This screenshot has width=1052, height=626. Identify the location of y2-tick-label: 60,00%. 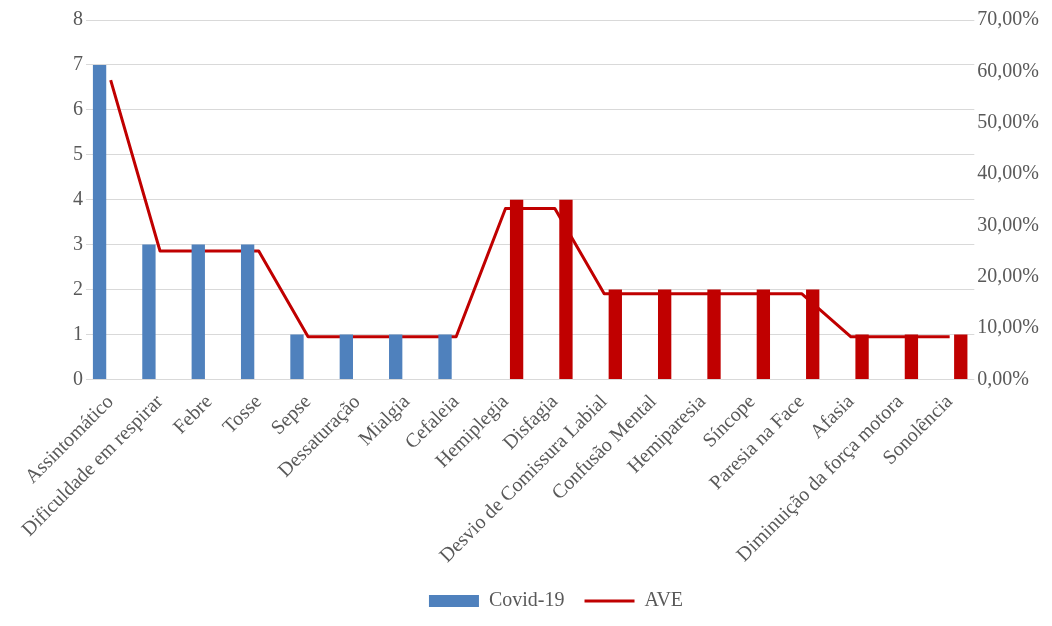
(1008, 69).